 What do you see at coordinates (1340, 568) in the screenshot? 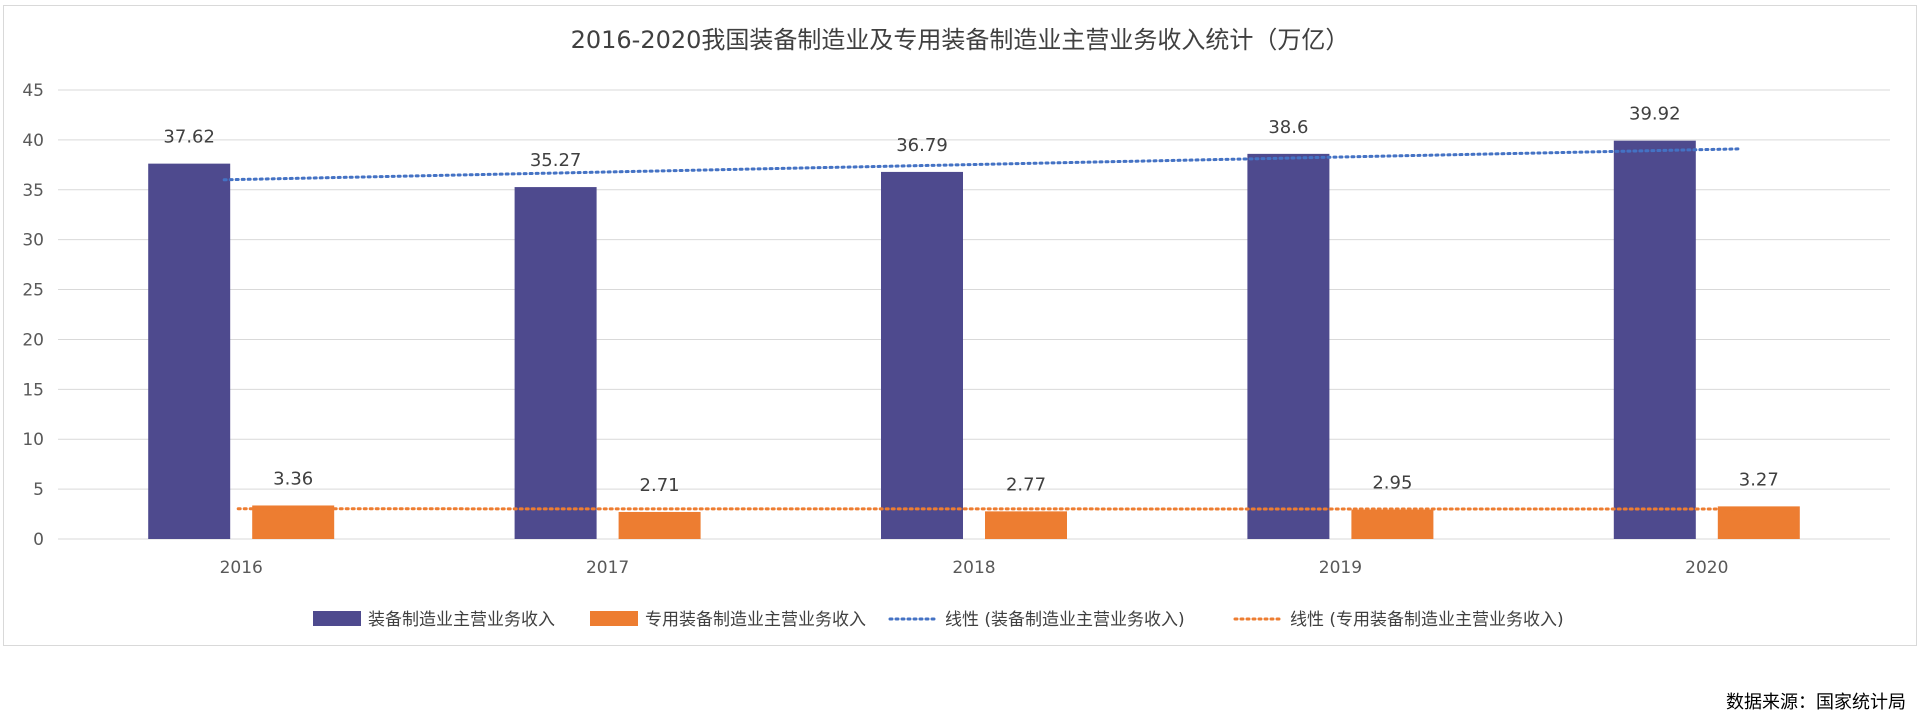
I see `x-tick-label: 2019` at bounding box center [1340, 568].